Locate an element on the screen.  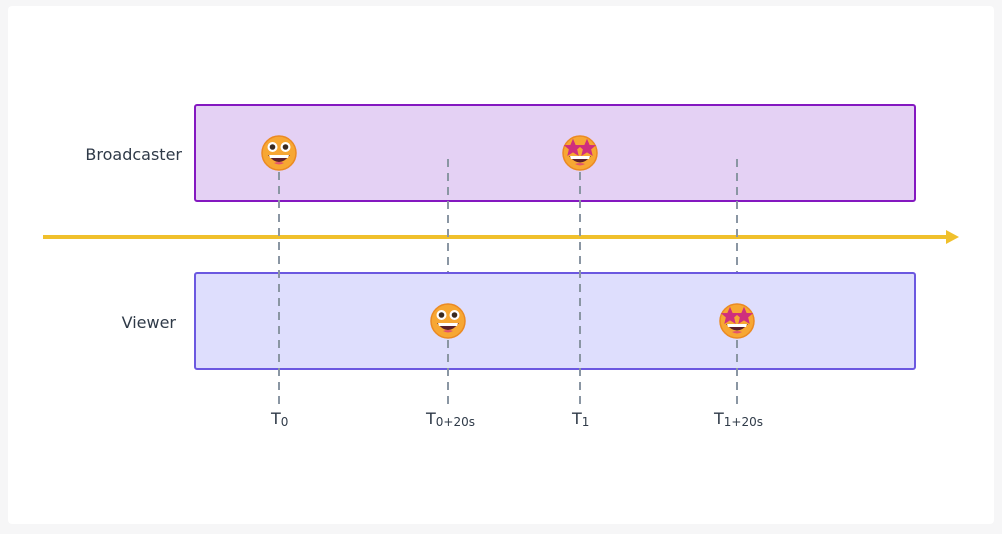
broadcaster-lane is located at coordinates (555, 153).